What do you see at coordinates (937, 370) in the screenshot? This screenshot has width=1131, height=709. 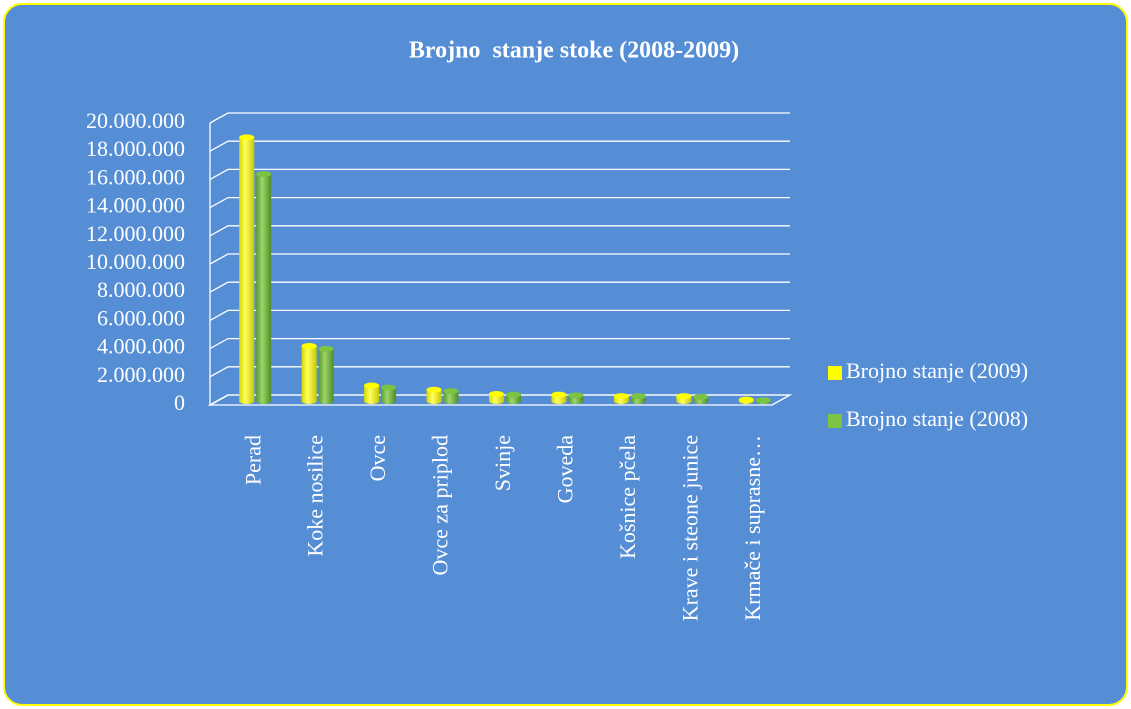 I see `legend-label: Brojno stanje (2009)` at bounding box center [937, 370].